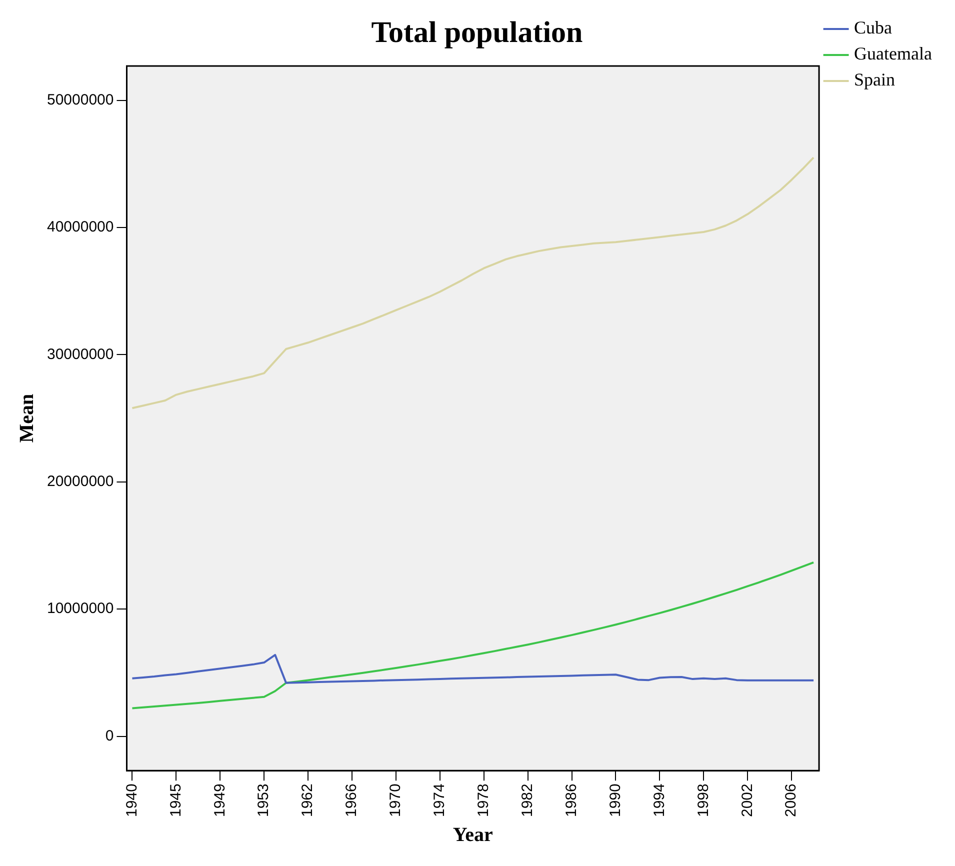  Describe the element at coordinates (27, 418) in the screenshot. I see `y-axis-title: Mean` at that location.